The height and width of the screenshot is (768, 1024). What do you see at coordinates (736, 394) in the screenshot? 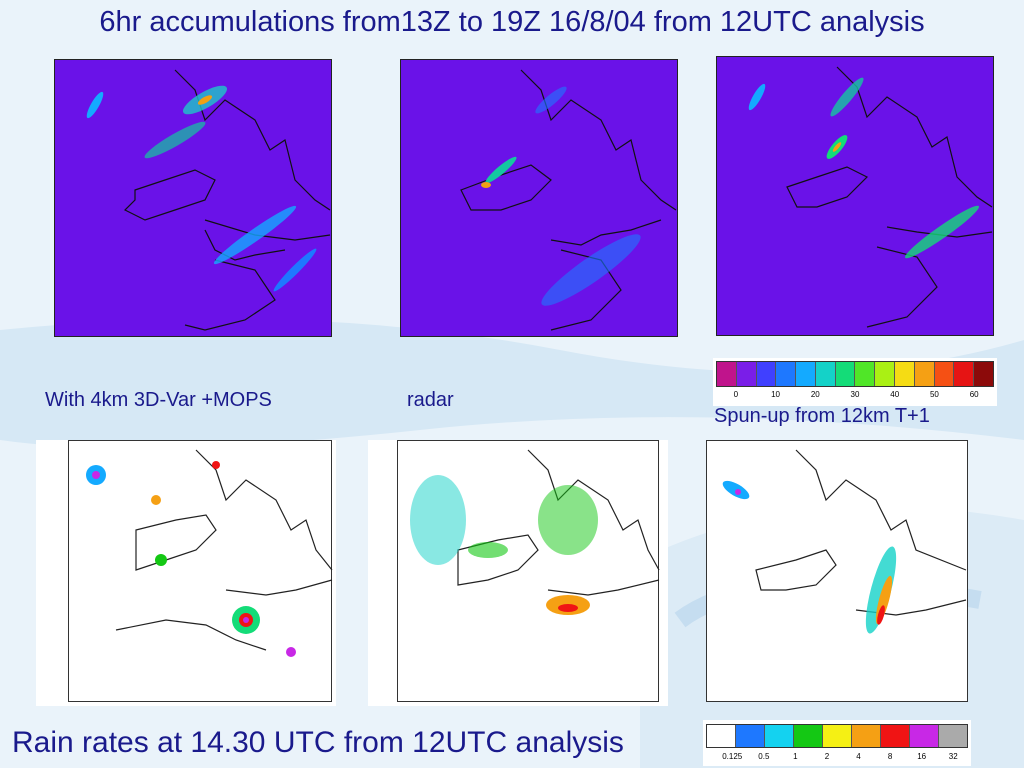
I see `accum-colorbar-tick-label: 0` at bounding box center [736, 394].